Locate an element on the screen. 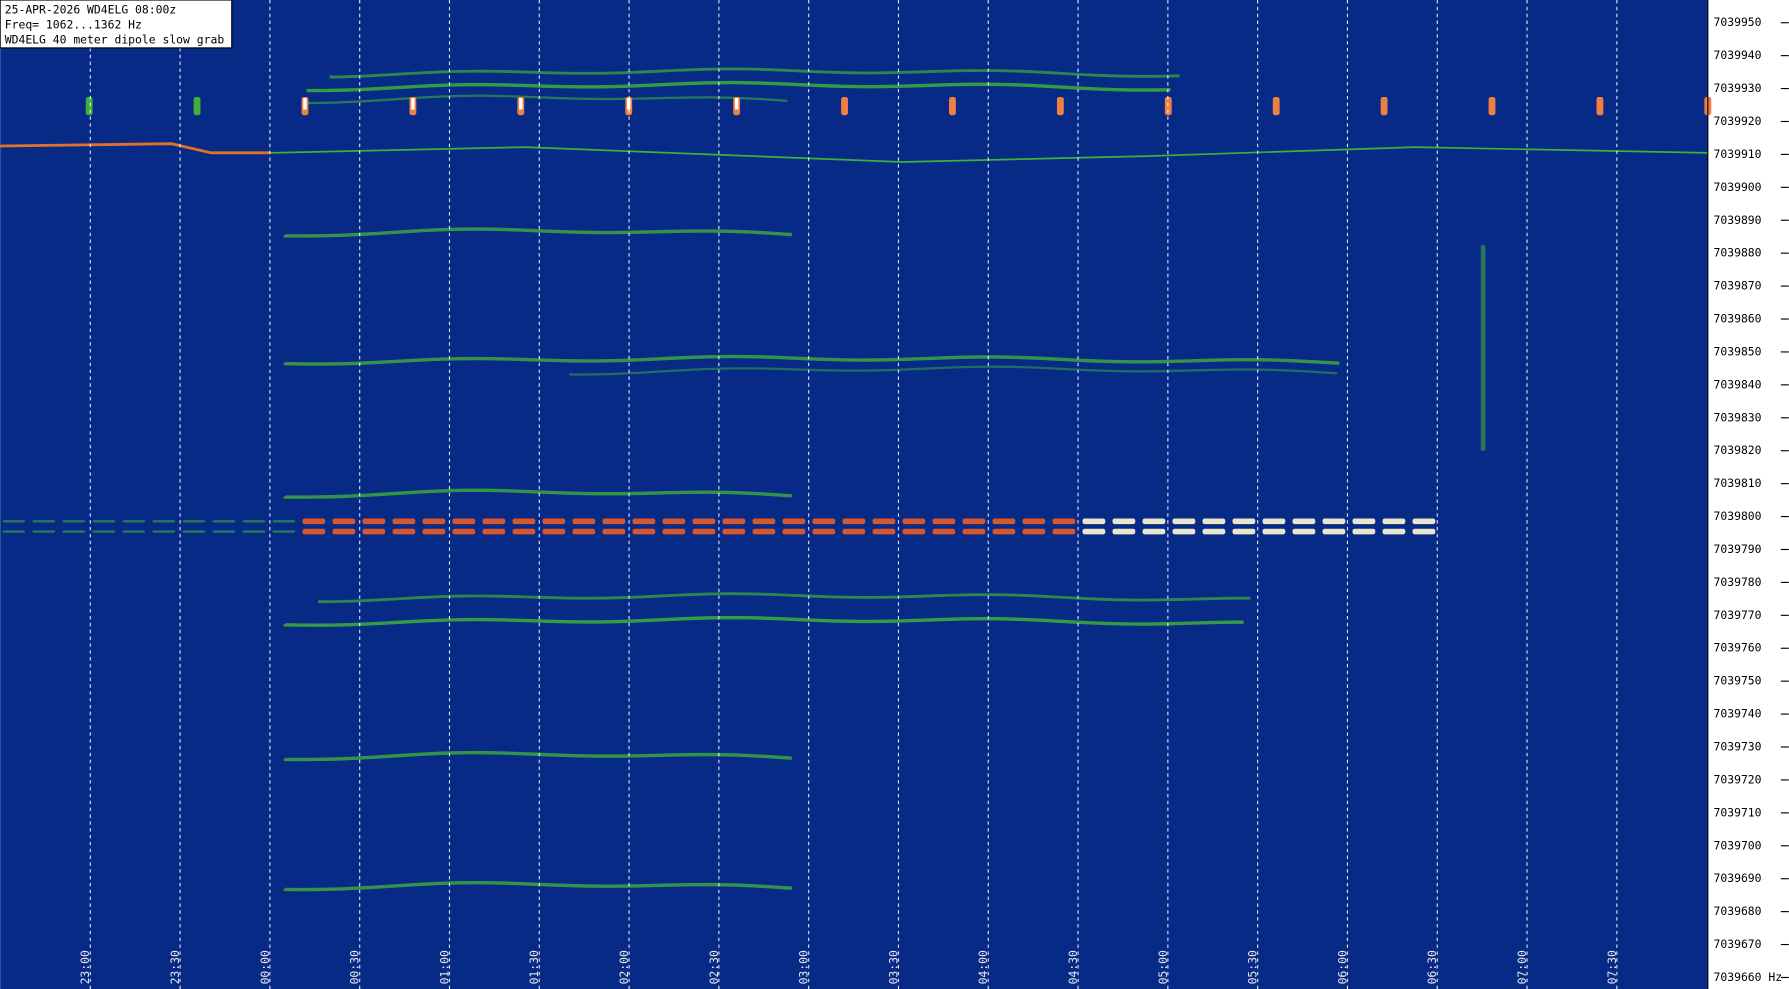 This screenshot has width=1789, height=989. x-tick-label: 02:00 is located at coordinates (624, 967).